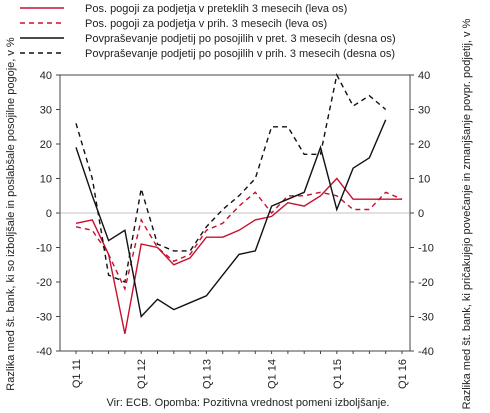 The width and height of the screenshot is (490, 413). I want to click on y-right-tick-label: -20, so click(426, 283).